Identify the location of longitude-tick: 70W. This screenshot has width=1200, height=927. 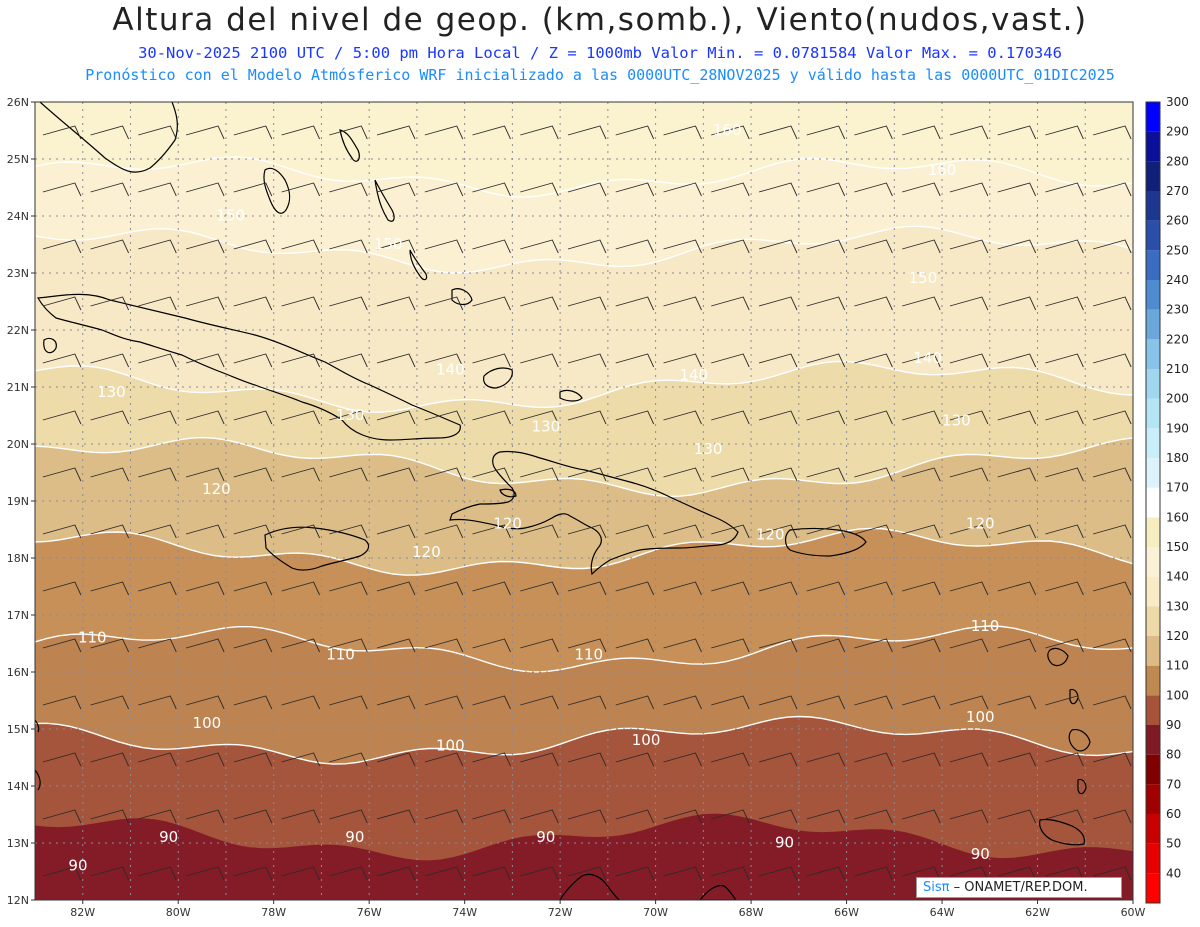
(655, 912).